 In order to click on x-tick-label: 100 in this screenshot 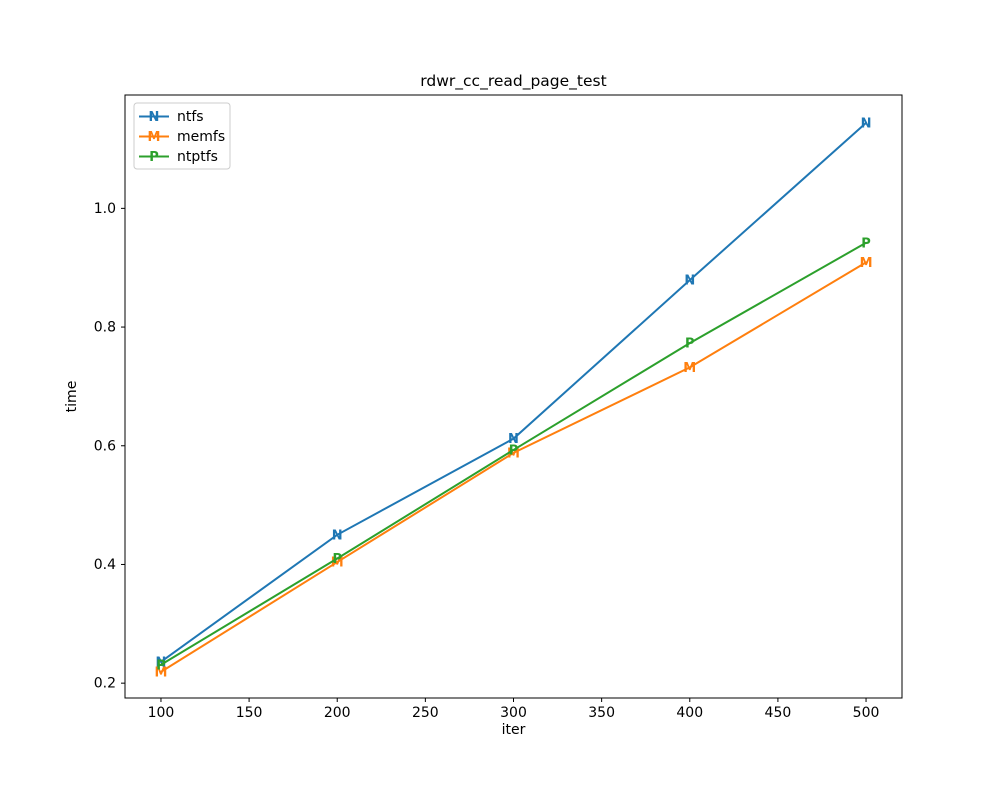, I will do `click(161, 713)`.